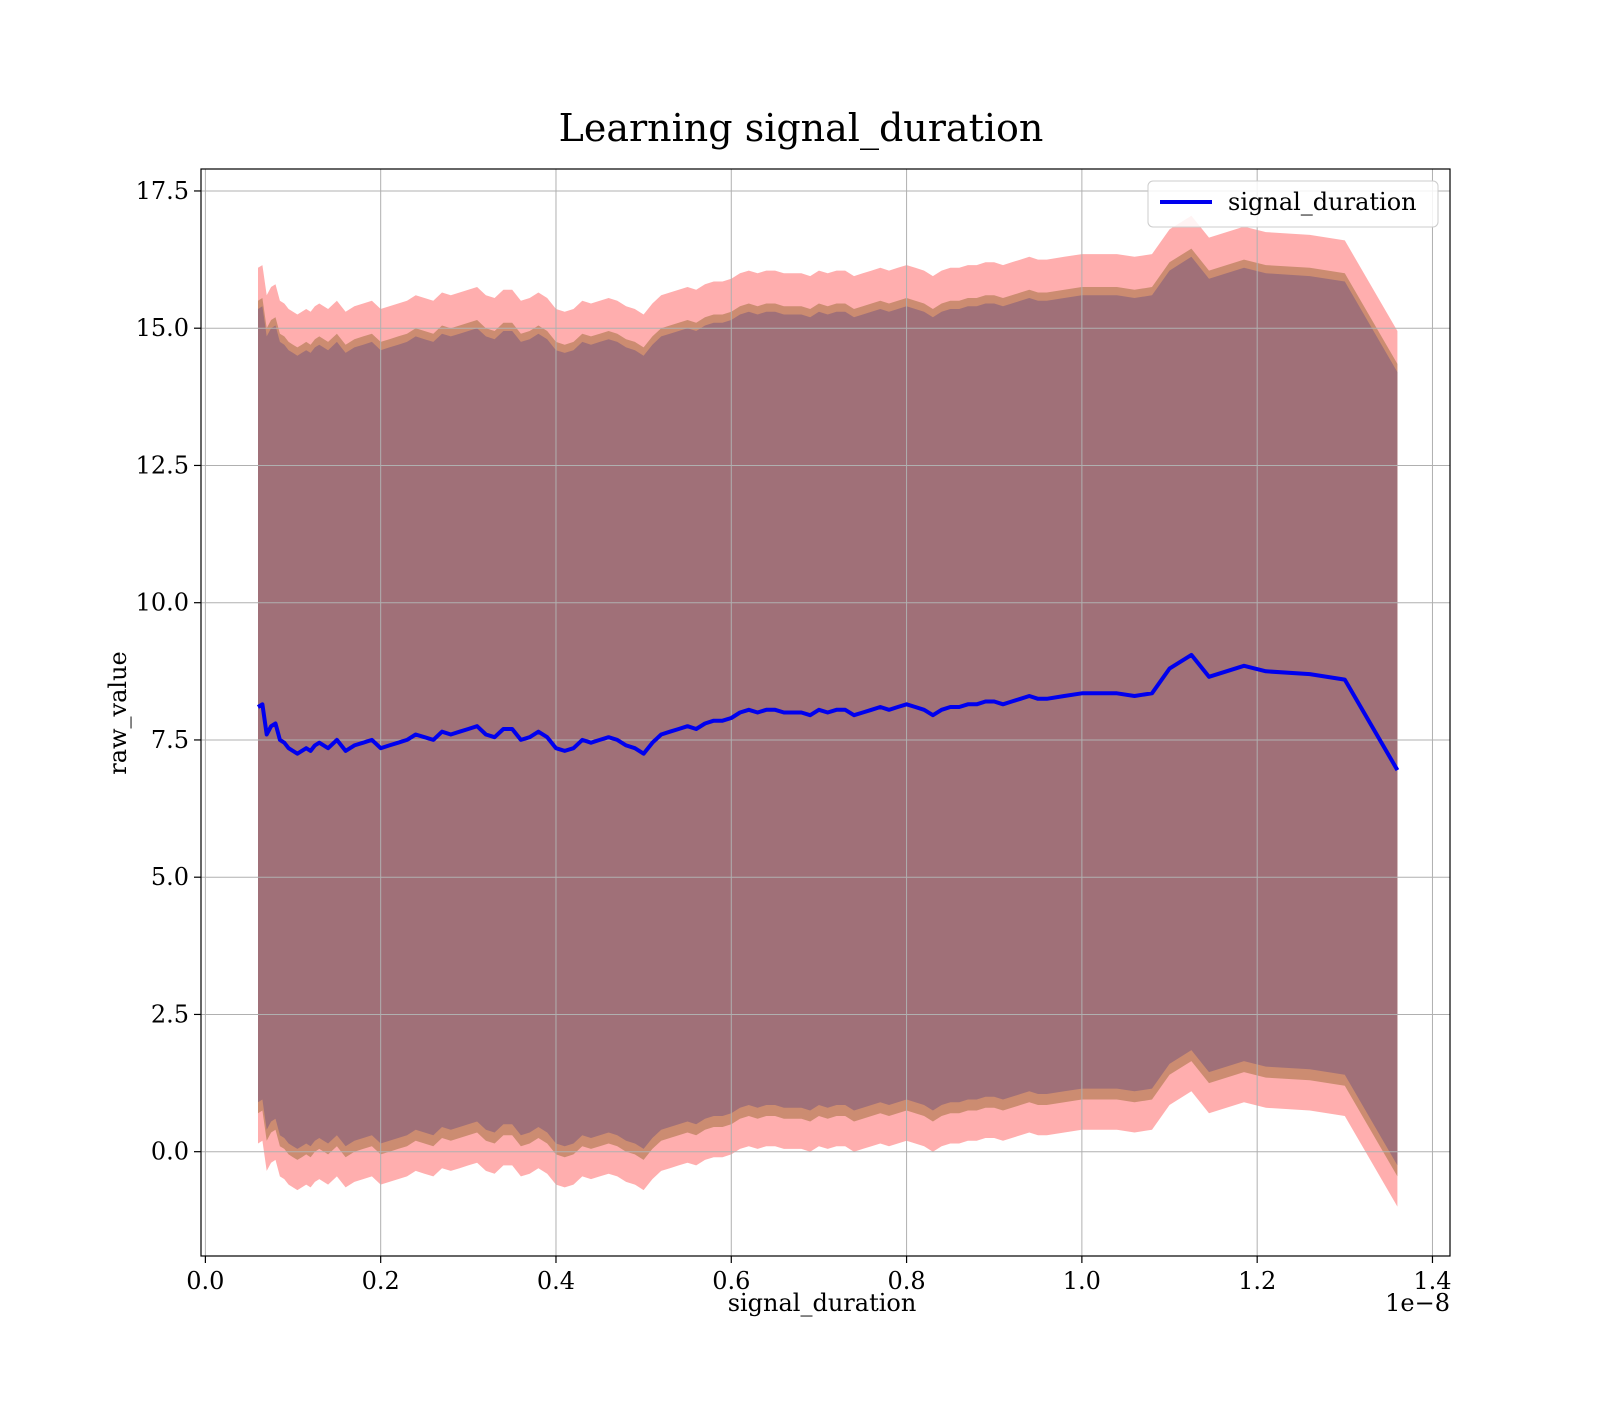 The image size is (1600, 1404). I want to click on y-tick-label: 0.0, so click(170, 1152).